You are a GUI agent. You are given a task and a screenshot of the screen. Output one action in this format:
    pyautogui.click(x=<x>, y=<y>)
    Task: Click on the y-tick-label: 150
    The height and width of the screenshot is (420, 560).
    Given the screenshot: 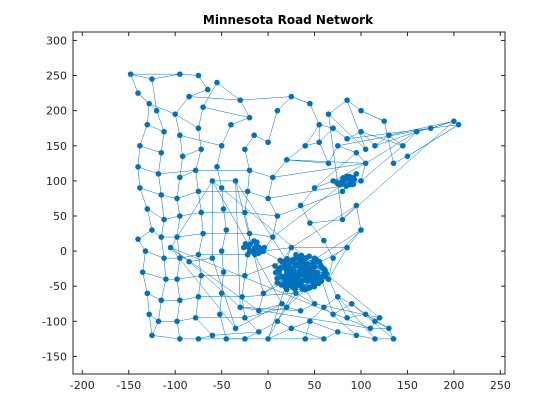 What is the action you would take?
    pyautogui.click(x=56, y=146)
    